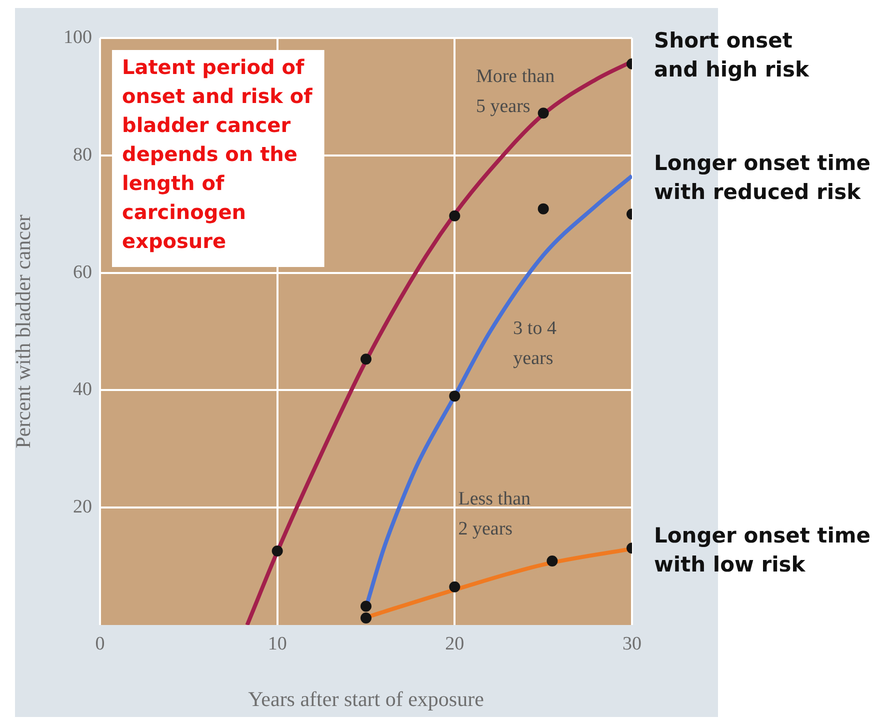  Describe the element at coordinates (632, 643) in the screenshot. I see `x-tick-label: 30` at that location.